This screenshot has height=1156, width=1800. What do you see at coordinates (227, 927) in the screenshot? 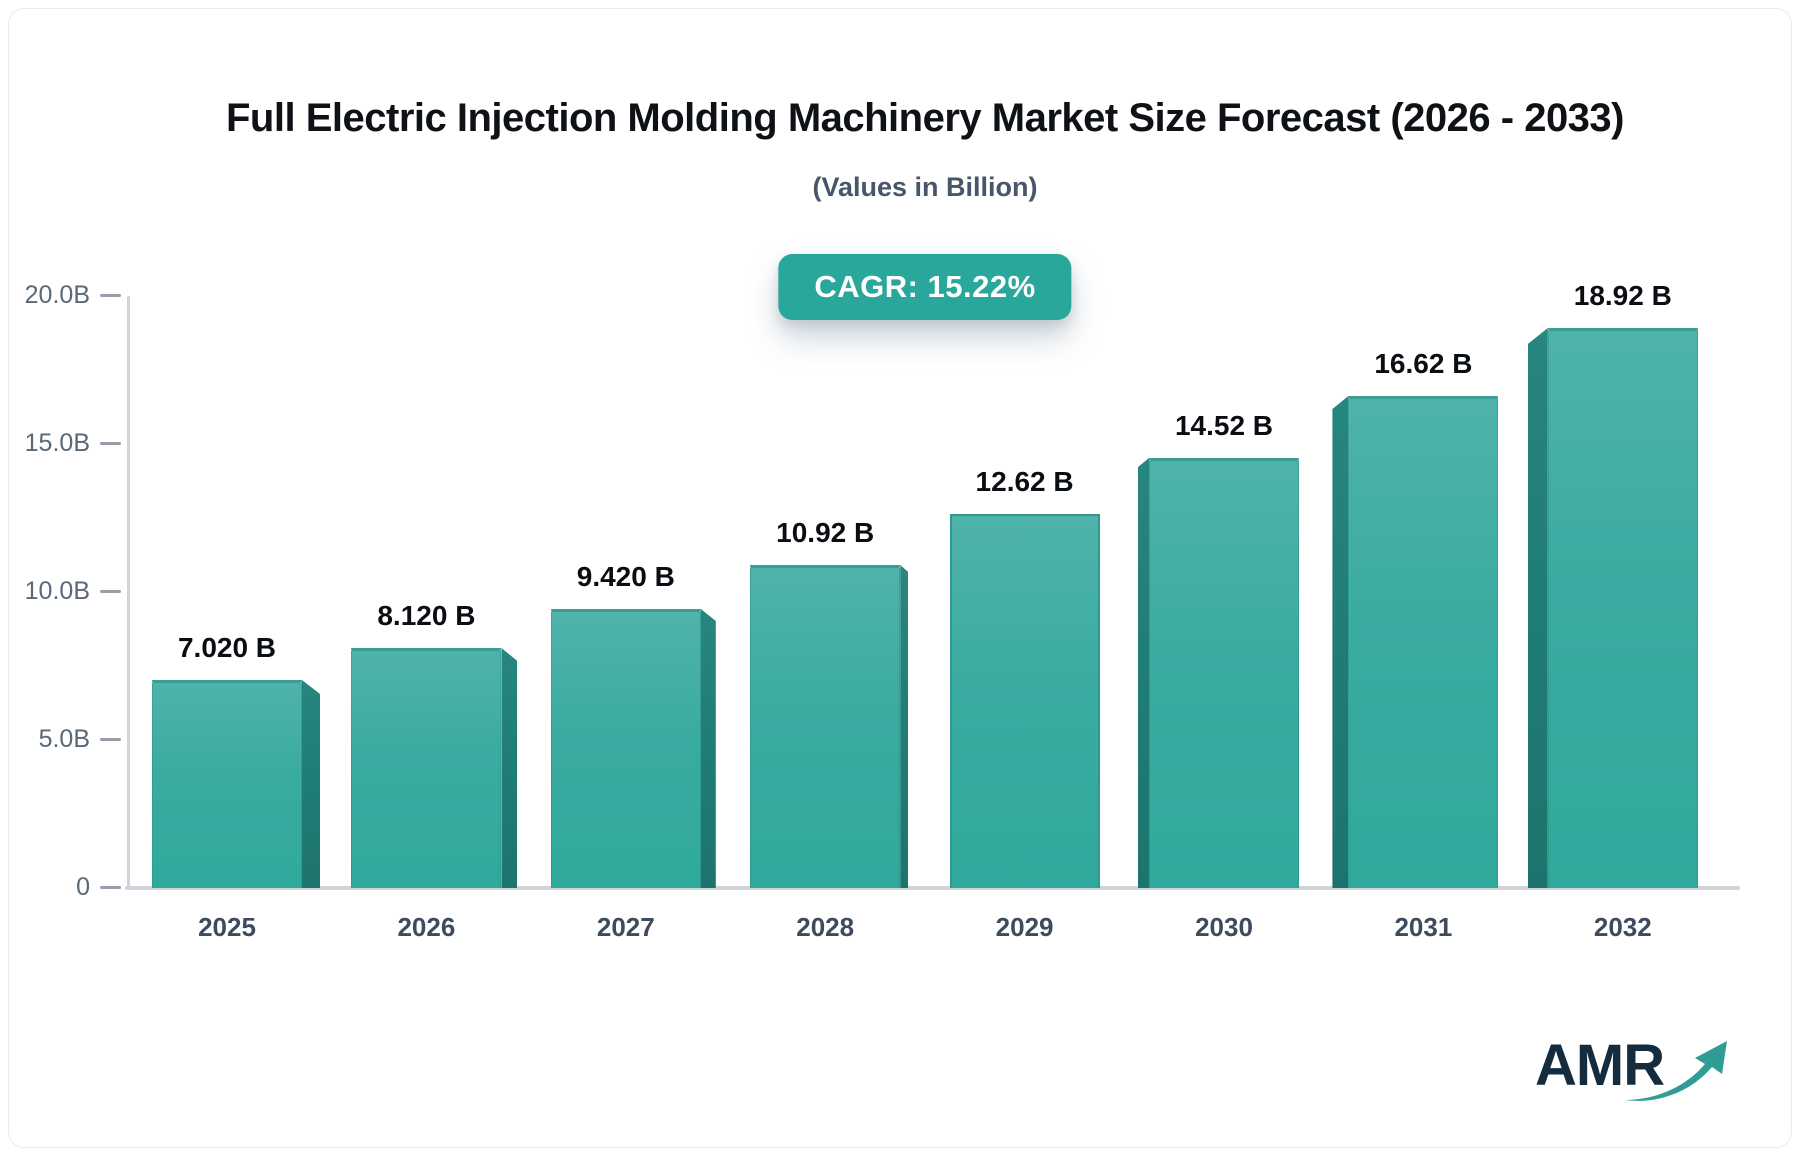
I see `x-tick-label: 2025` at bounding box center [227, 927].